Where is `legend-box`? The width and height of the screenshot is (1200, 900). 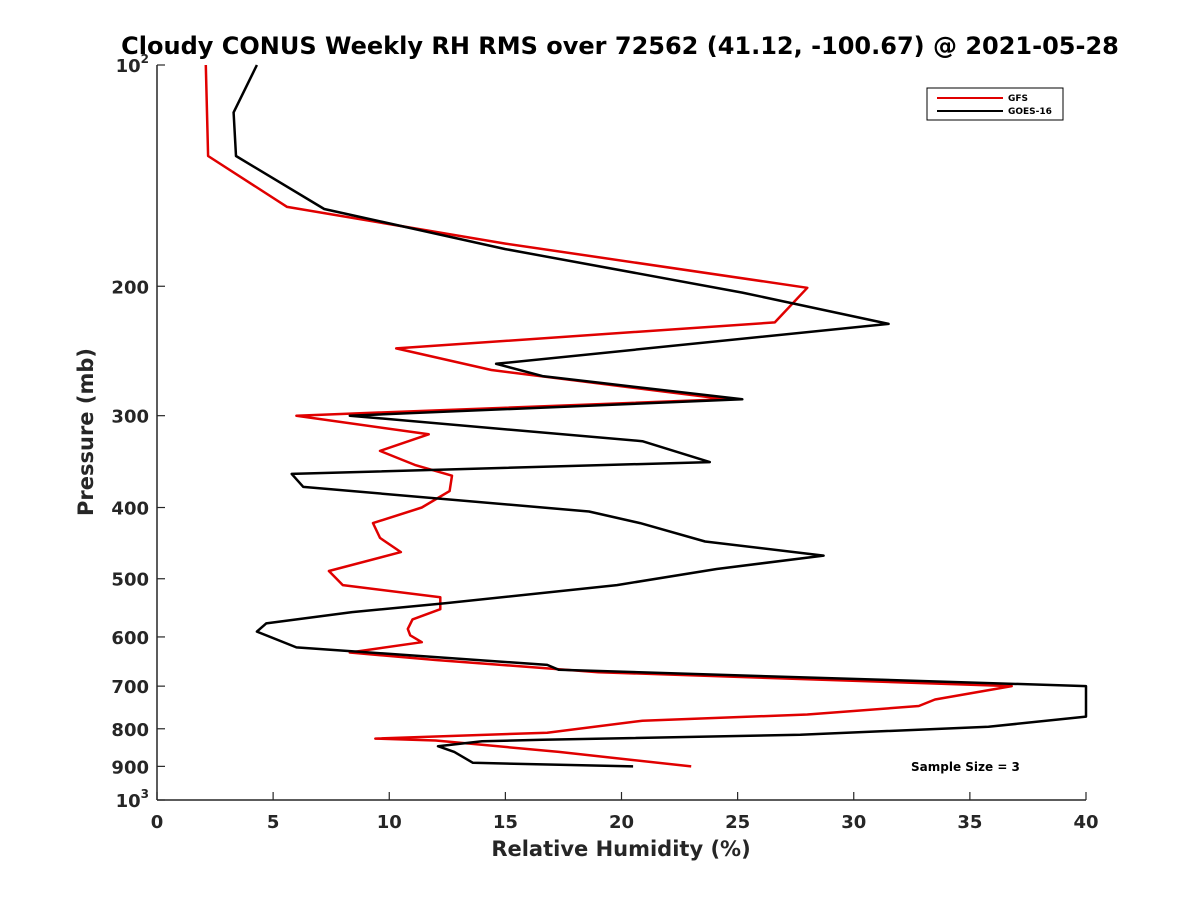
legend-box is located at coordinates (995, 104).